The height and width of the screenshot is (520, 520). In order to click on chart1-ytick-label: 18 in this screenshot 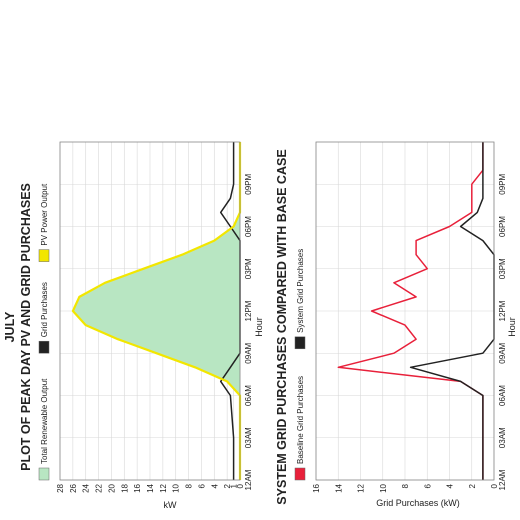, I will do `click(124, 487)`.